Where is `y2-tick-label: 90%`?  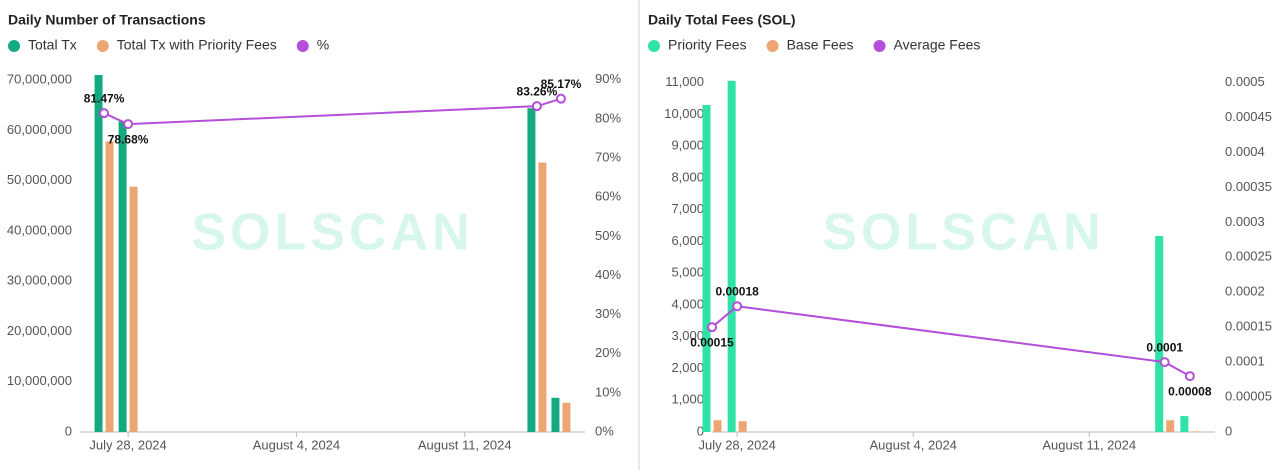
y2-tick-label: 90% is located at coordinates (608, 78).